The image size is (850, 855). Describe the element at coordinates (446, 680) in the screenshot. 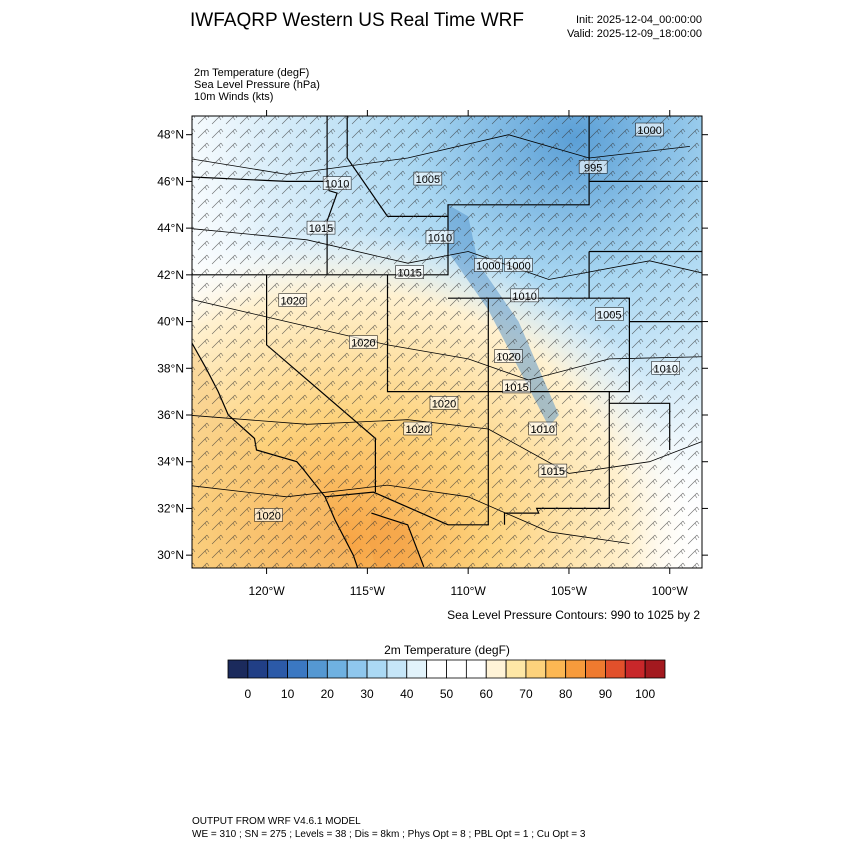

I see `colorbar: 0 10 20 30 40 50 60 70 80 90 100` at that location.